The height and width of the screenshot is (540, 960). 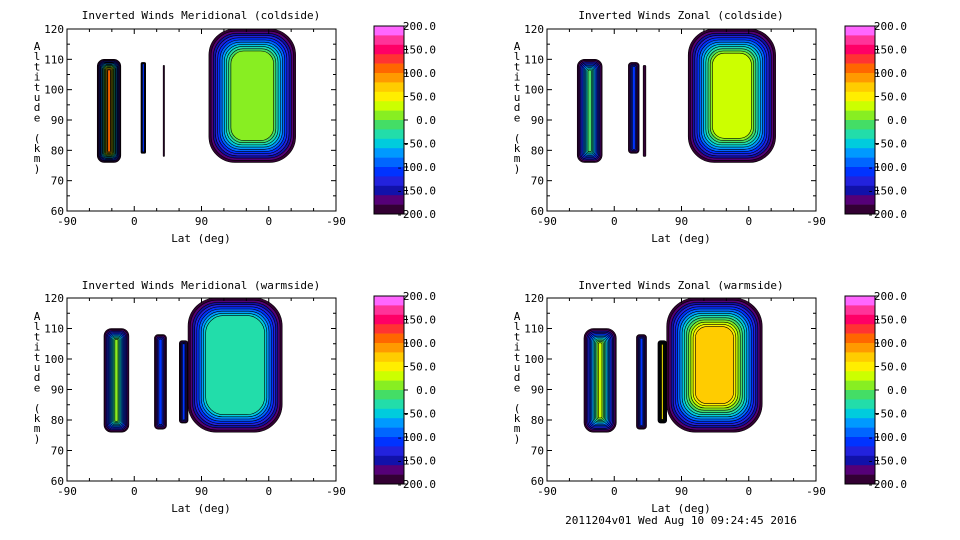 I want to click on x-tick-label: 90, so click(x=681, y=491).